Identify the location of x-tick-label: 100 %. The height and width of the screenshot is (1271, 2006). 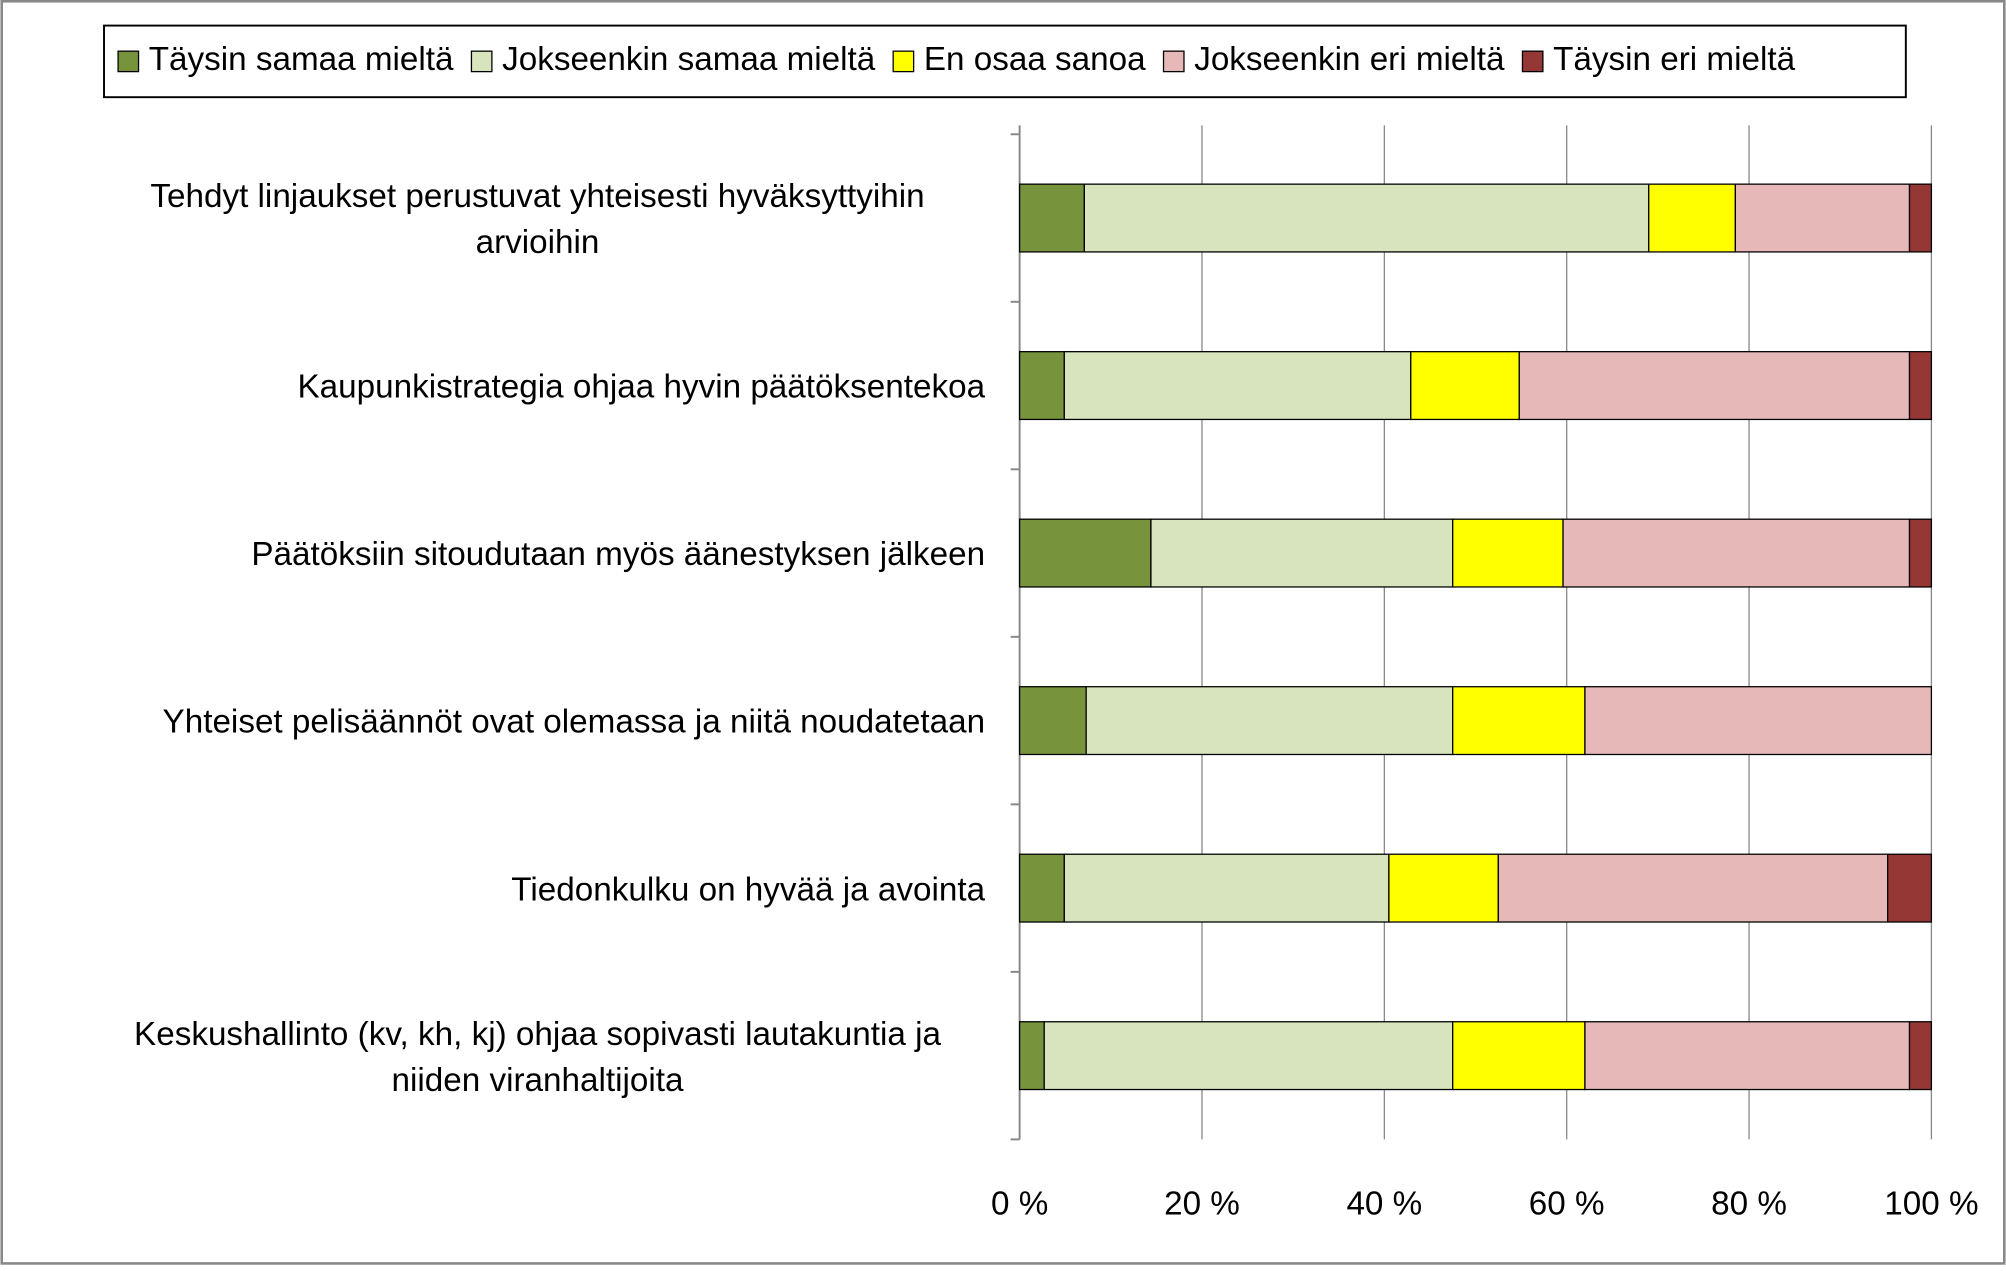
(1931, 1204).